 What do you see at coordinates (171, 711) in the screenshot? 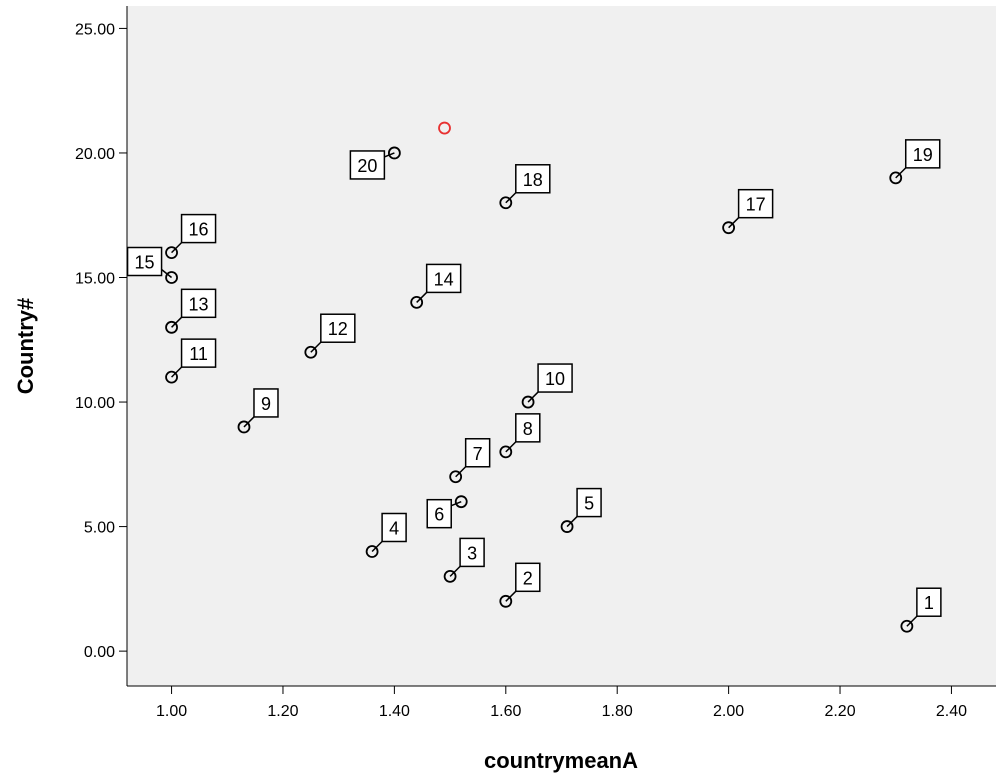
I see `x-tick-label: 1.00` at bounding box center [171, 711].